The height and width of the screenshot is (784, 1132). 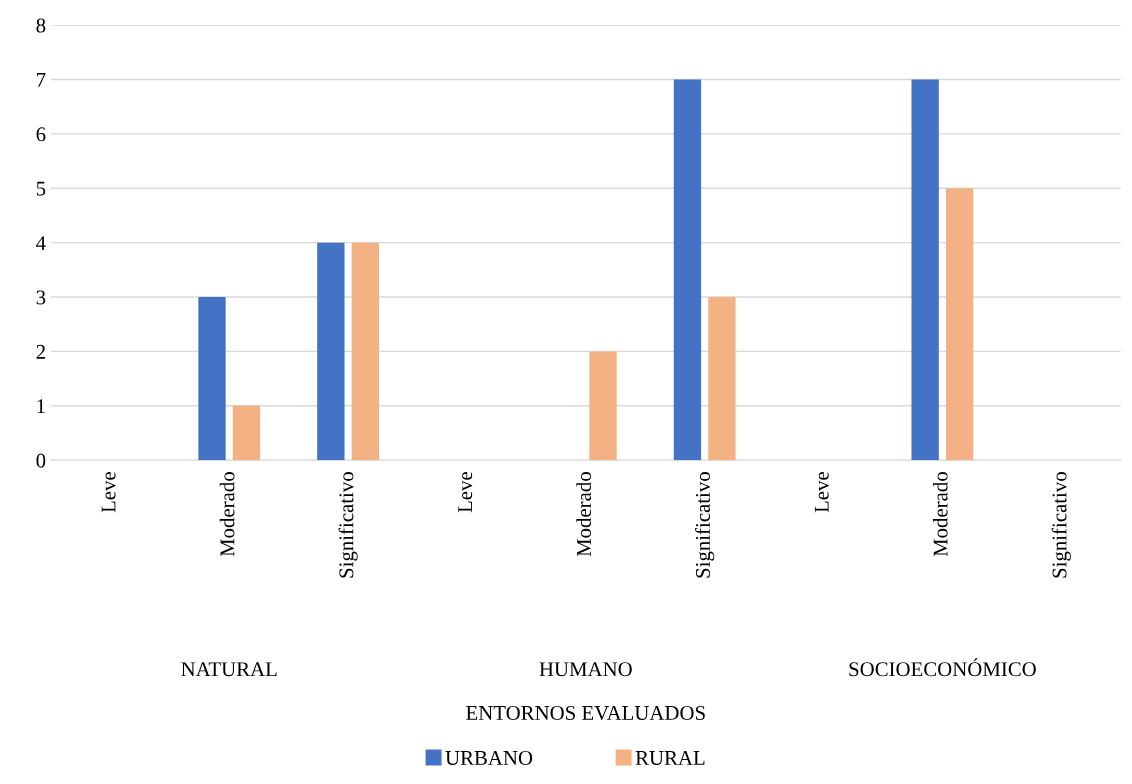 I want to click on y-tick-label: 1, so click(x=41, y=406).